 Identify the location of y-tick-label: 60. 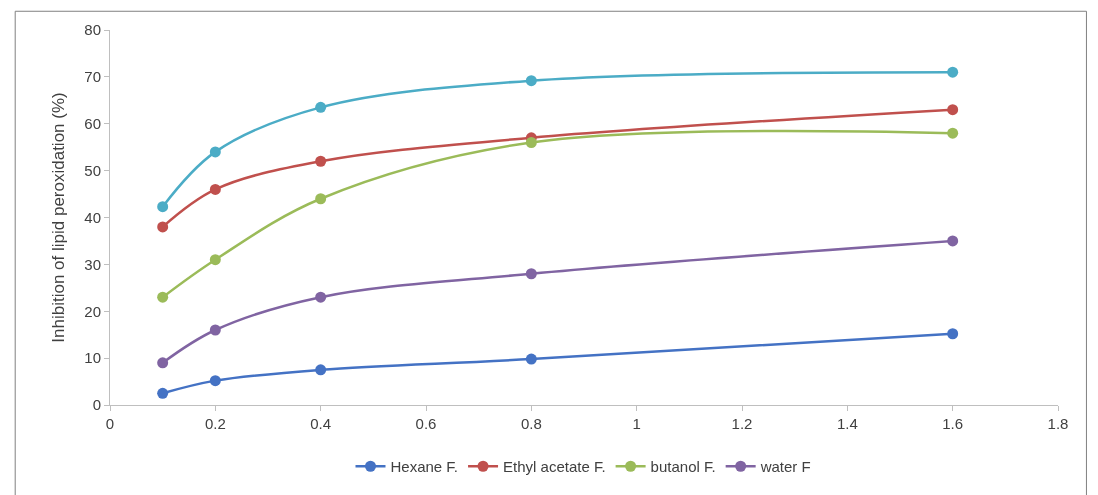
(92, 123).